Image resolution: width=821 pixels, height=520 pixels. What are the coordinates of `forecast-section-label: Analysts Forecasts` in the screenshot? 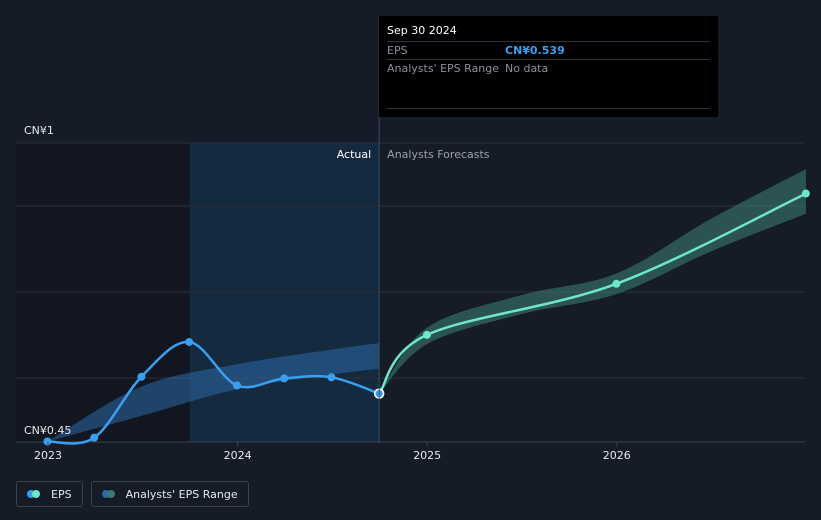 It's located at (438, 154).